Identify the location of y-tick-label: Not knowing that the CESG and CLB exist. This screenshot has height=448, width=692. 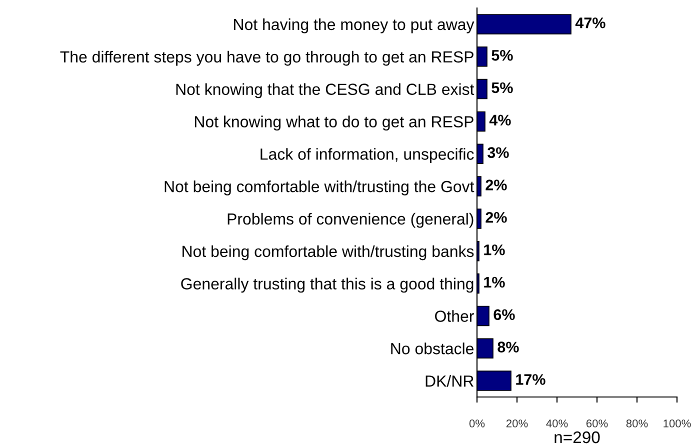
(325, 90).